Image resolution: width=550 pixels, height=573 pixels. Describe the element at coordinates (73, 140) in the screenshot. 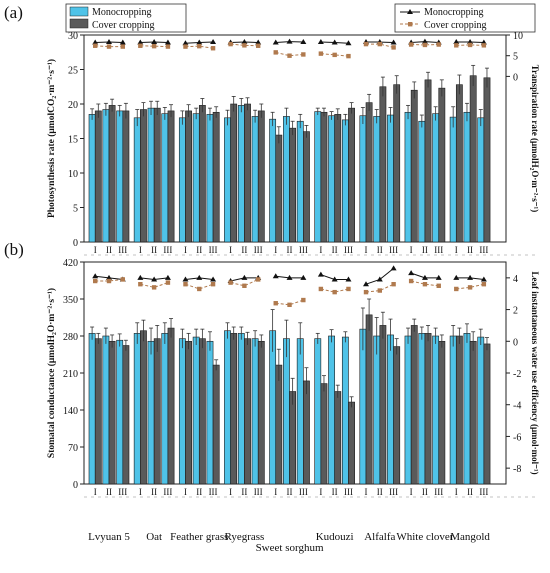

I see `y-tick-label-left: 15` at that location.